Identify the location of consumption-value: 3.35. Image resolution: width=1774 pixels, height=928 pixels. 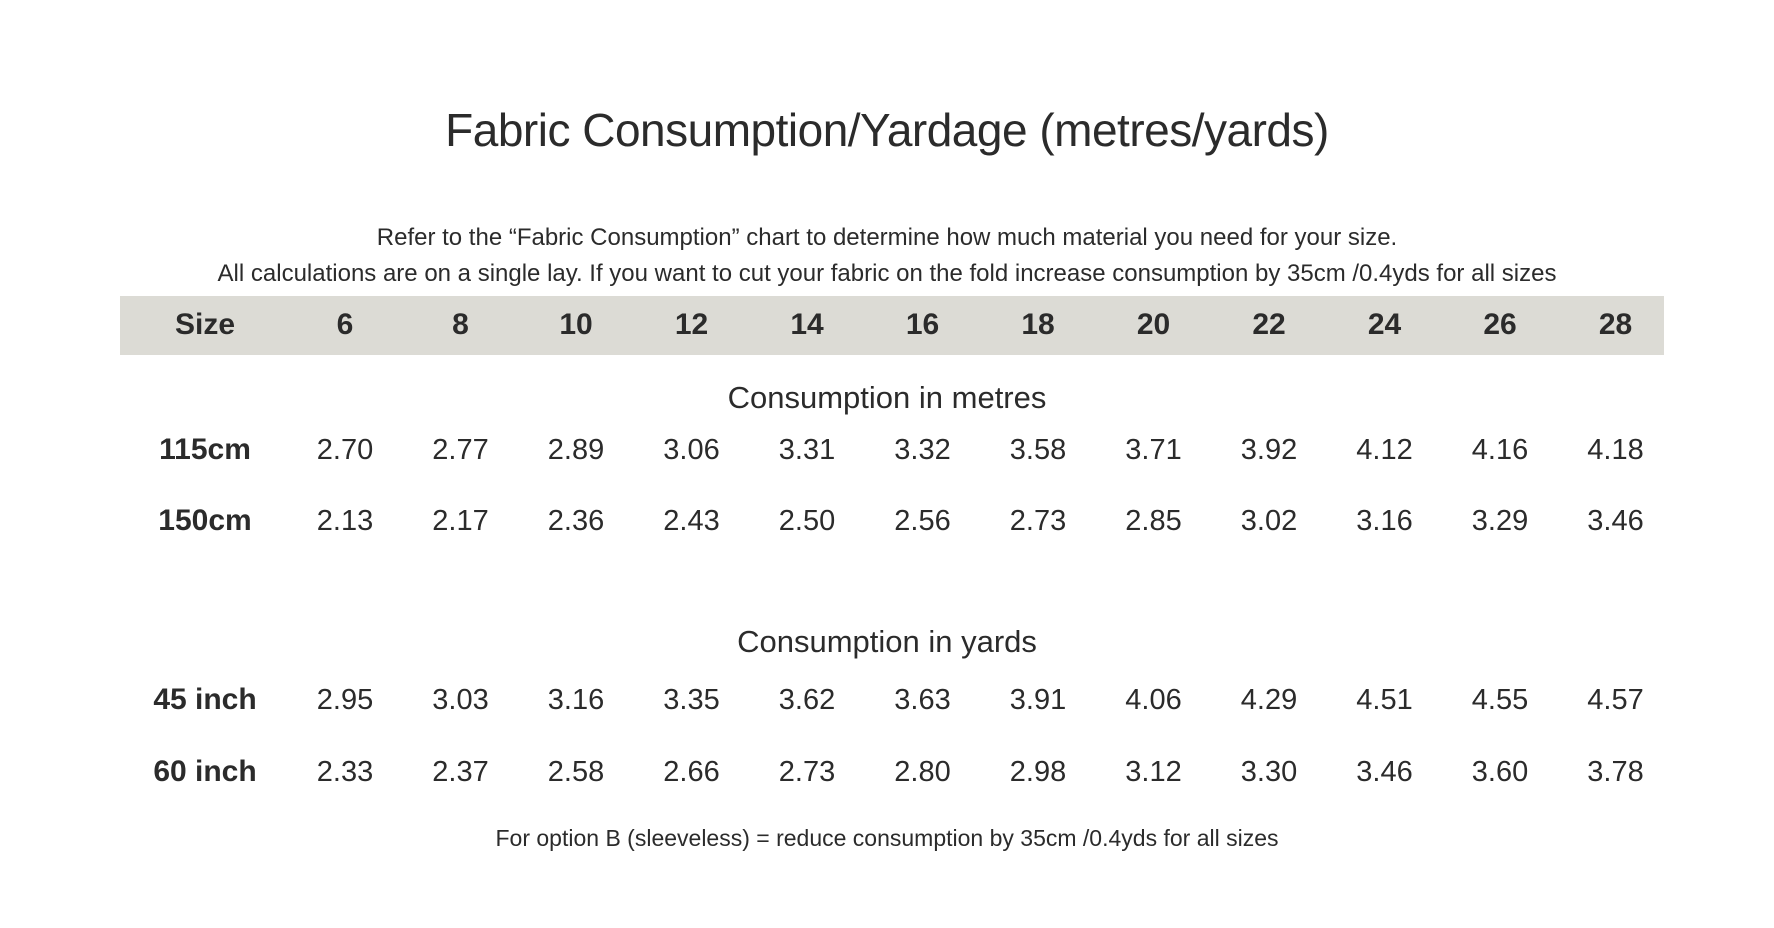
(691, 700).